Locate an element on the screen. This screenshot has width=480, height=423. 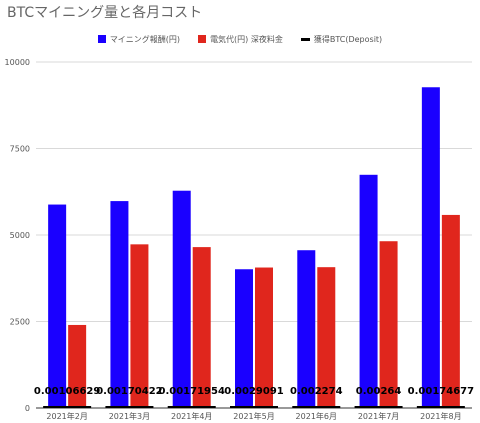
x-tick-label-4: 2021年6月 is located at coordinates (316, 416).